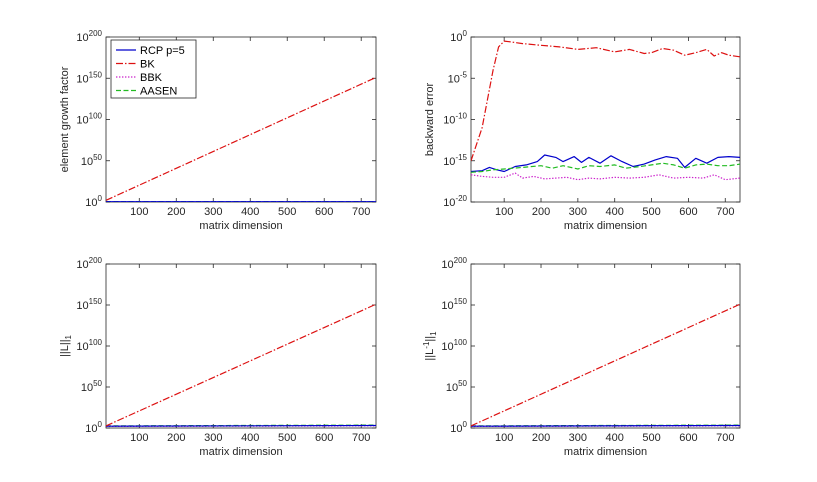  I want to click on series-line-bbk, so click(605, 176).